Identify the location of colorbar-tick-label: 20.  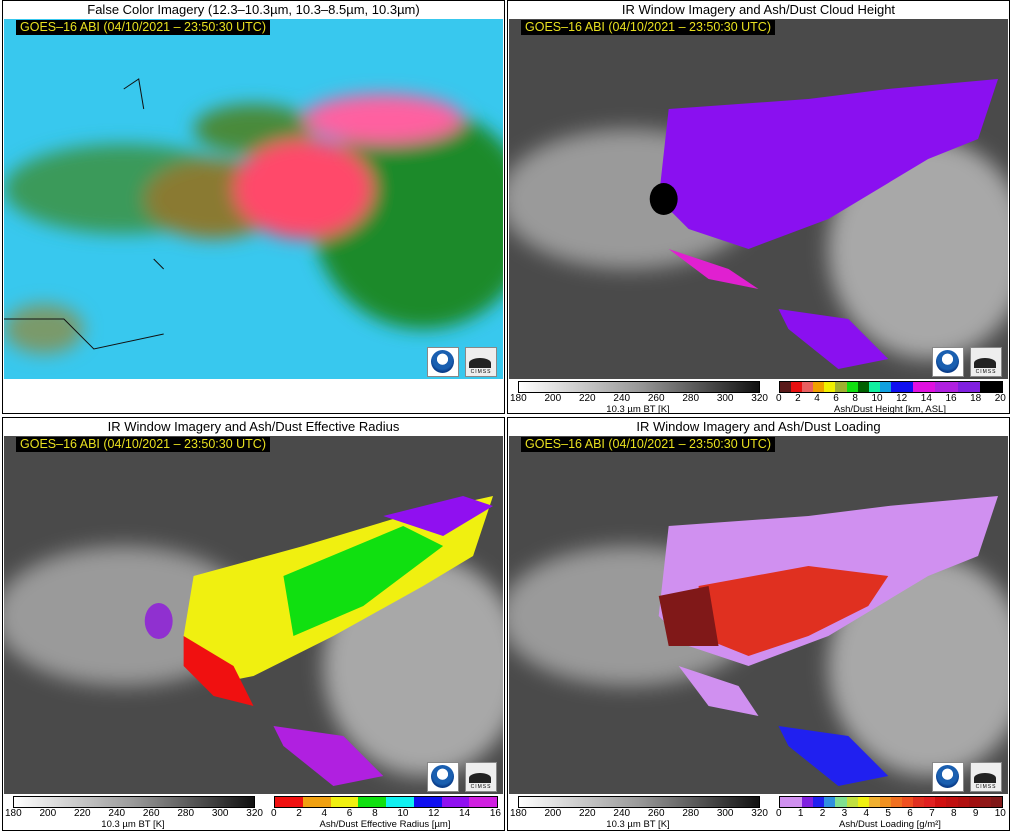
(1000, 398).